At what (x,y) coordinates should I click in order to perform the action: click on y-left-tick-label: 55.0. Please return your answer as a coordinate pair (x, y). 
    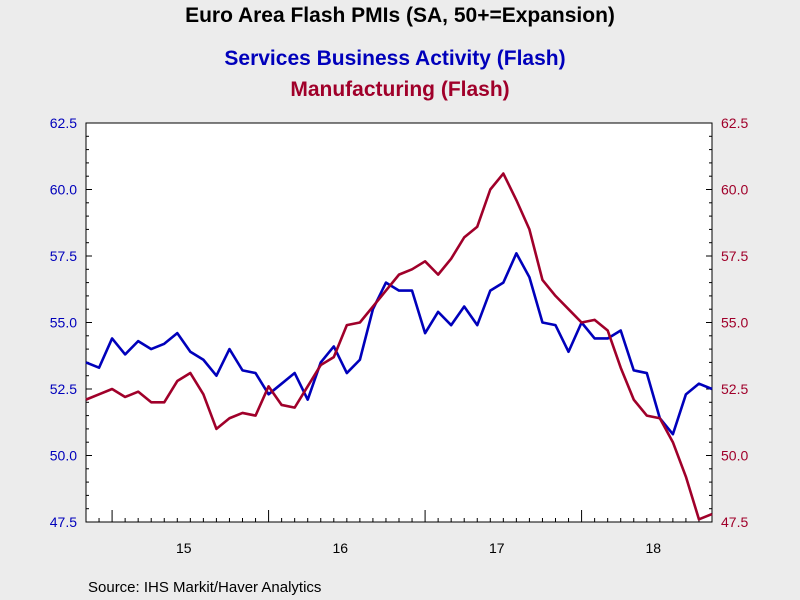
    Looking at the image, I should click on (63, 323).